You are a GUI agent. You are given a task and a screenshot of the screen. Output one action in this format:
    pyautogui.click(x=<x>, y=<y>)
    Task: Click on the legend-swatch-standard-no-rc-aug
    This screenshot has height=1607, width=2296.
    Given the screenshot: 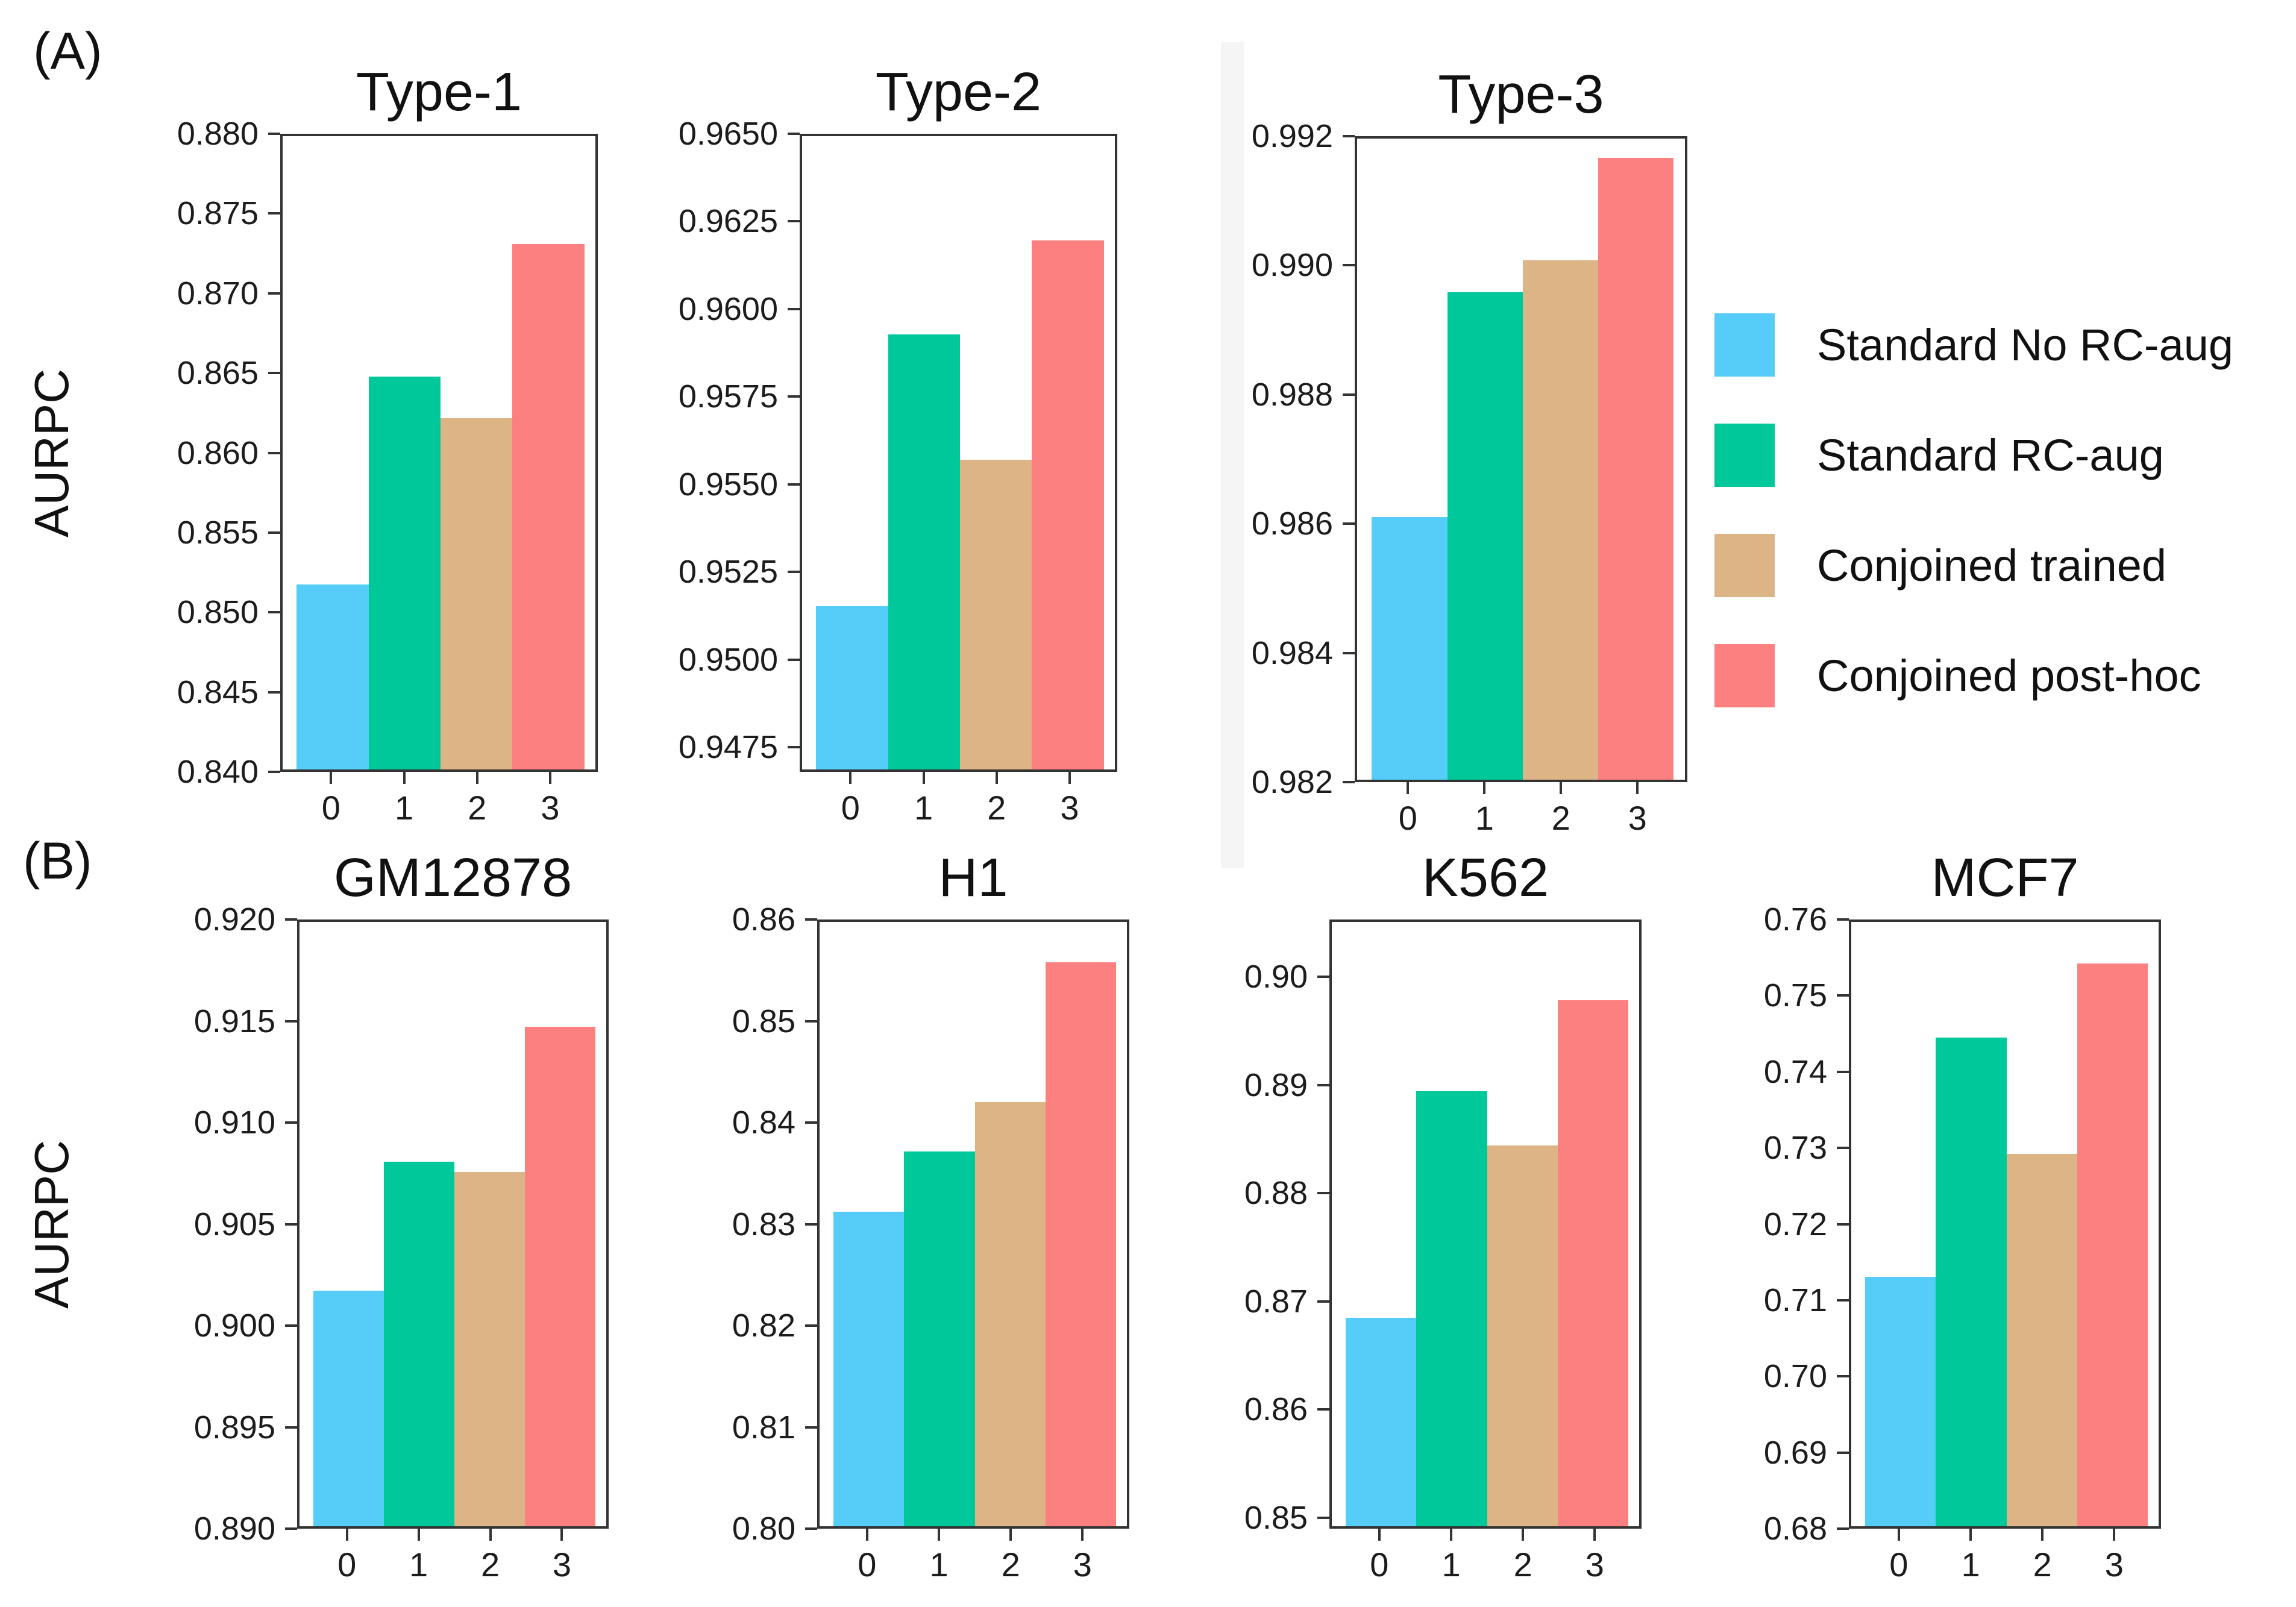 What is the action you would take?
    pyautogui.click(x=1745, y=345)
    